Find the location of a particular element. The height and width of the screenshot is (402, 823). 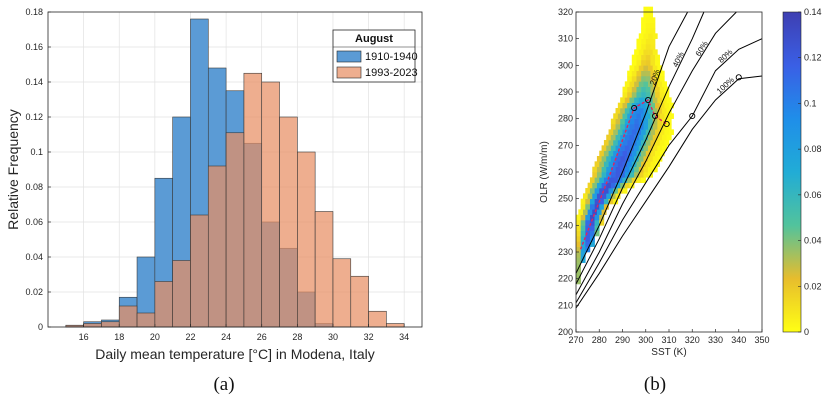

y-tick-label: 310 is located at coordinates (565, 39).